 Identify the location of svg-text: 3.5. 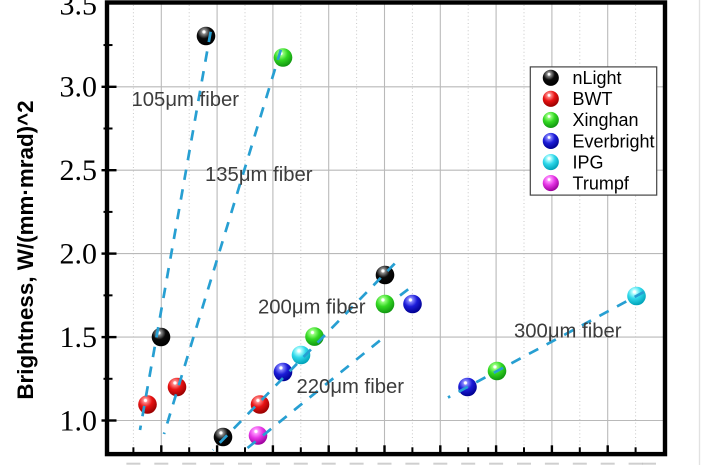
(79, 11).